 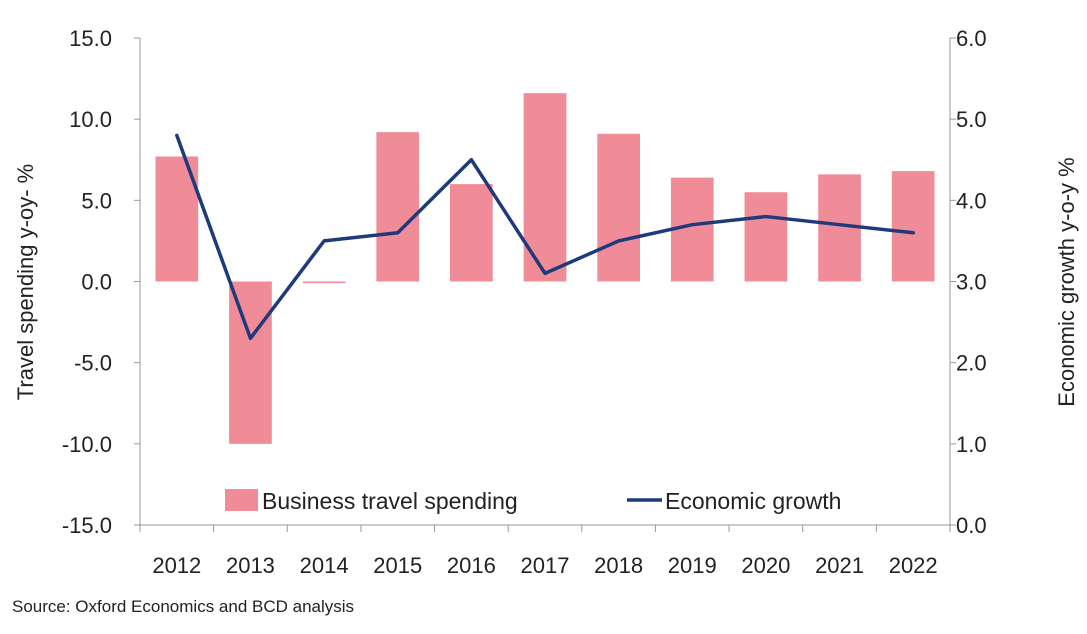 What do you see at coordinates (913, 565) in the screenshot?
I see `x-tick-label: 2022` at bounding box center [913, 565].